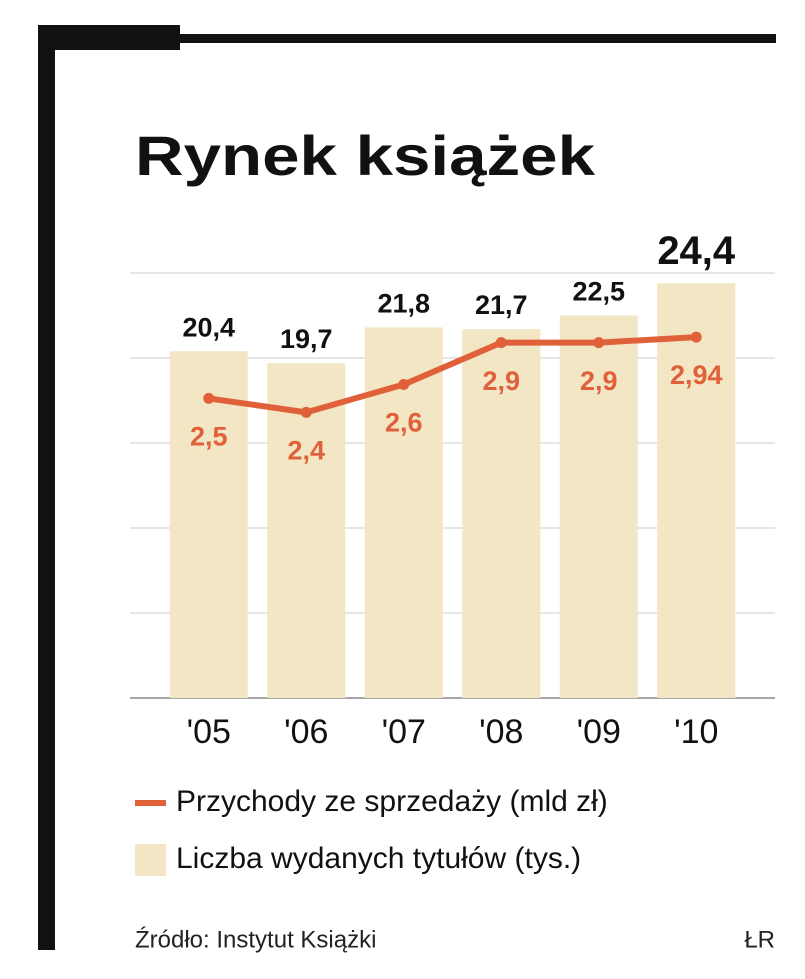  I want to click on line-value-label: 2,94, so click(696, 375).